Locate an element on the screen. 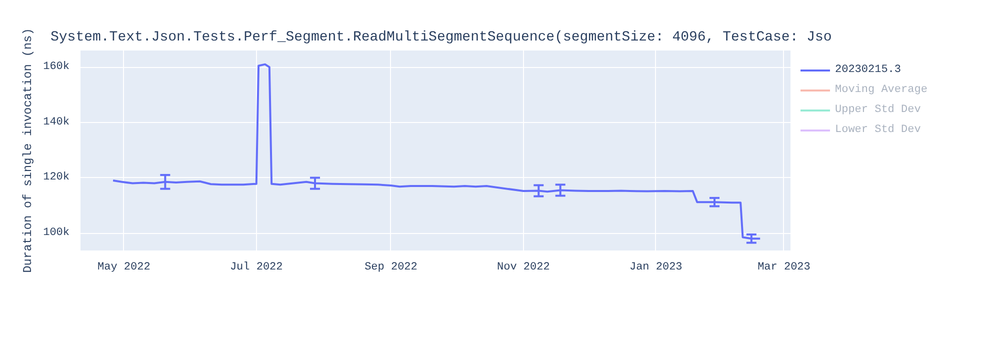  legend-label: Upper Std Dev is located at coordinates (878, 110).